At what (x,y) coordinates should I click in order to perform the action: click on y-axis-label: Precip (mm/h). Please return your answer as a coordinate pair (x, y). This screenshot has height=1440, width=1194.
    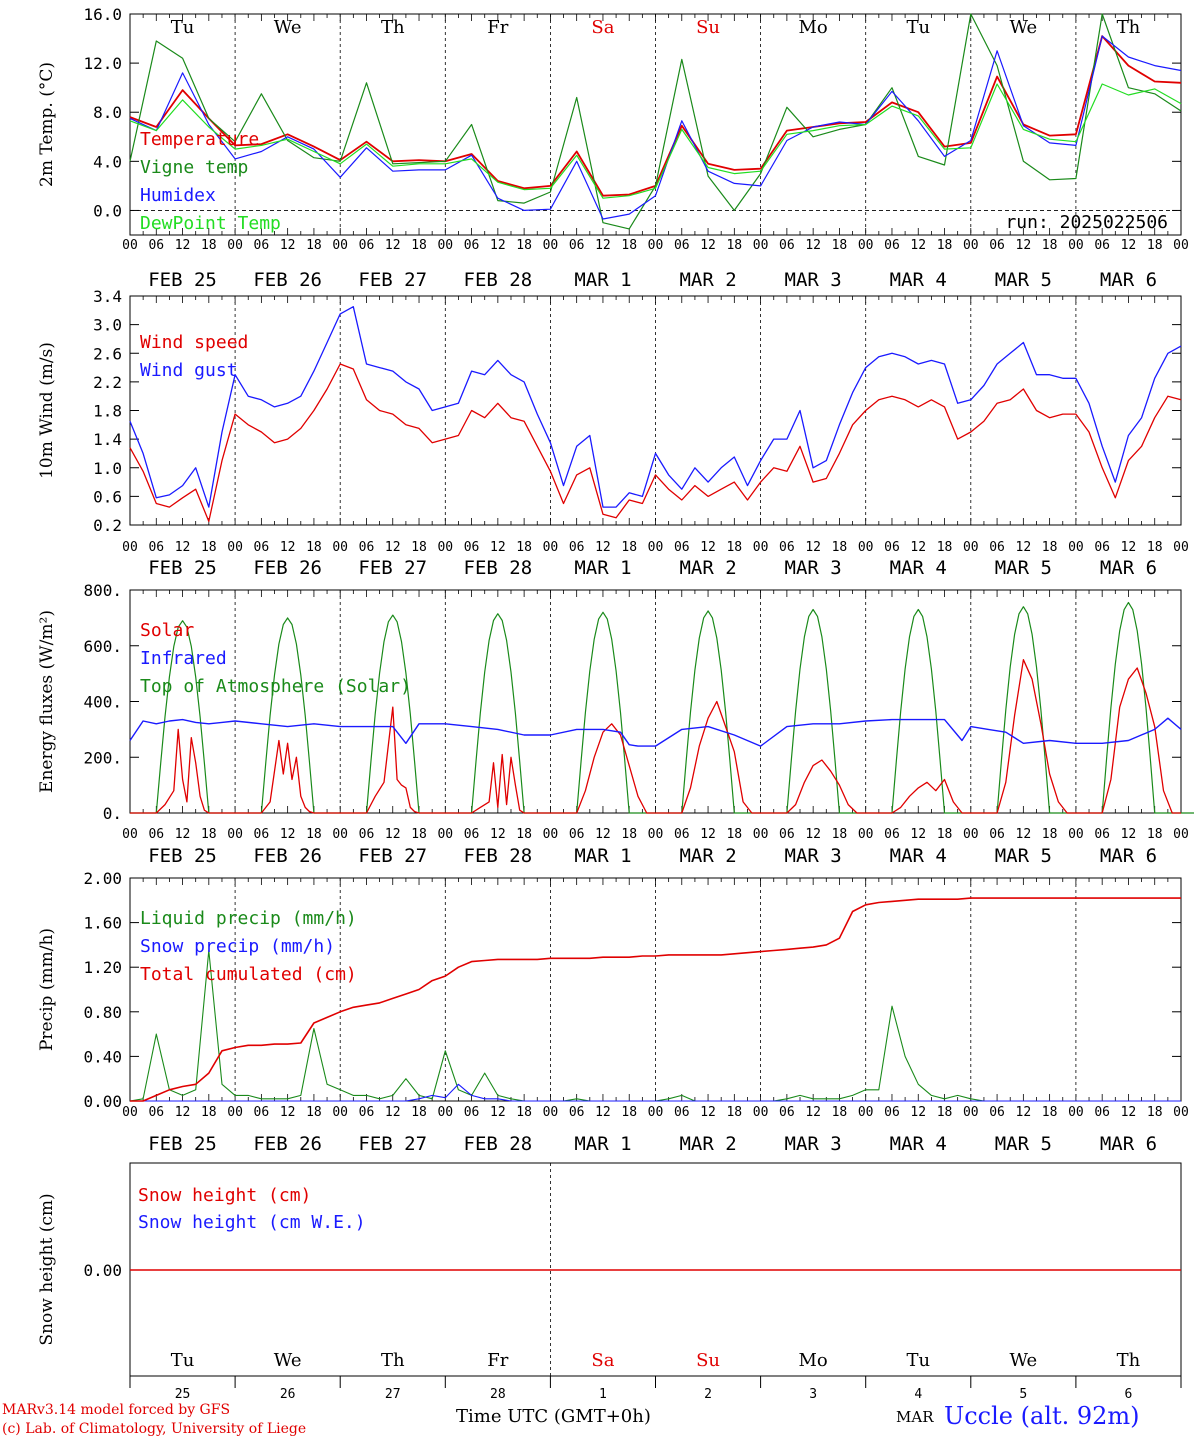
    Looking at the image, I should click on (47, 989).